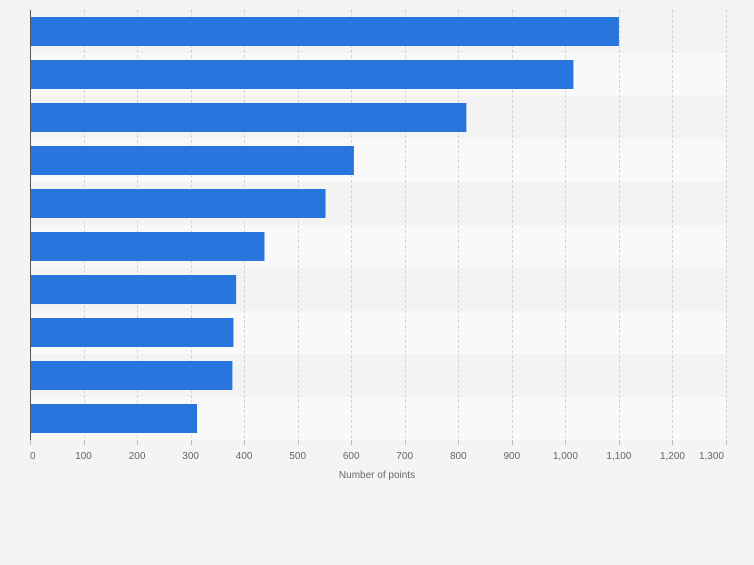 This screenshot has width=754, height=565. What do you see at coordinates (512, 456) in the screenshot?
I see `x-tick-label: 900` at bounding box center [512, 456].